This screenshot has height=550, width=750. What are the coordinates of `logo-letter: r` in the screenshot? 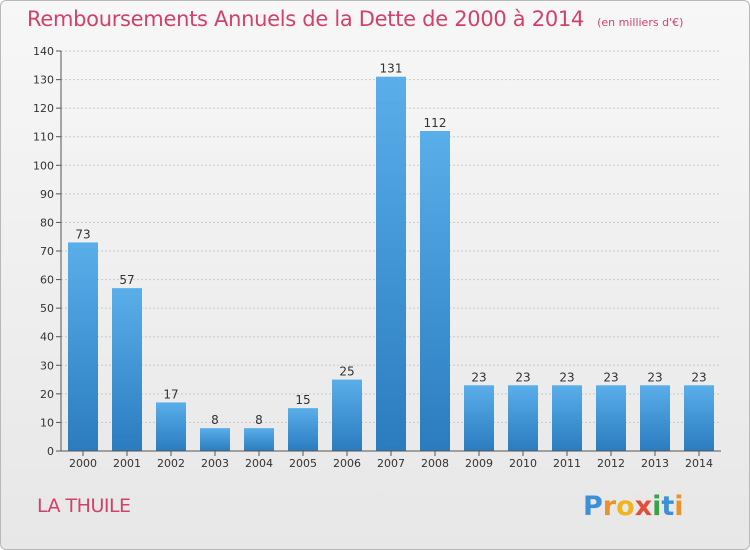 It's located at (609, 506).